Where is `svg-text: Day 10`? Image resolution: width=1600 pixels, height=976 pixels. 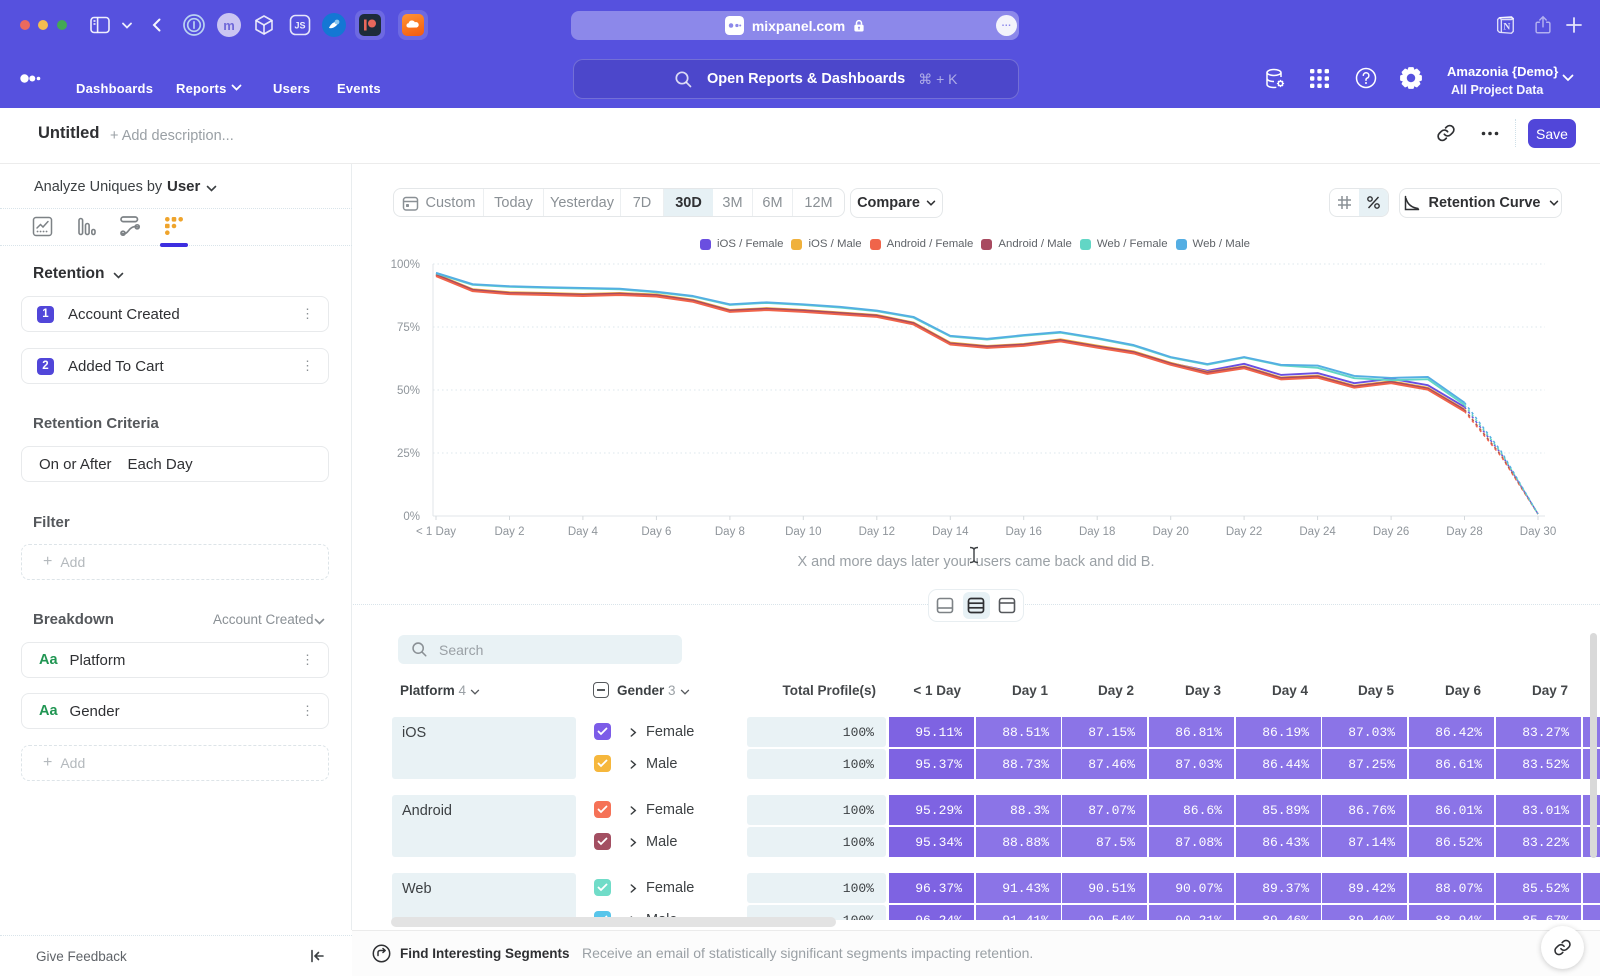
svg-text: Day 10 is located at coordinates (803, 532).